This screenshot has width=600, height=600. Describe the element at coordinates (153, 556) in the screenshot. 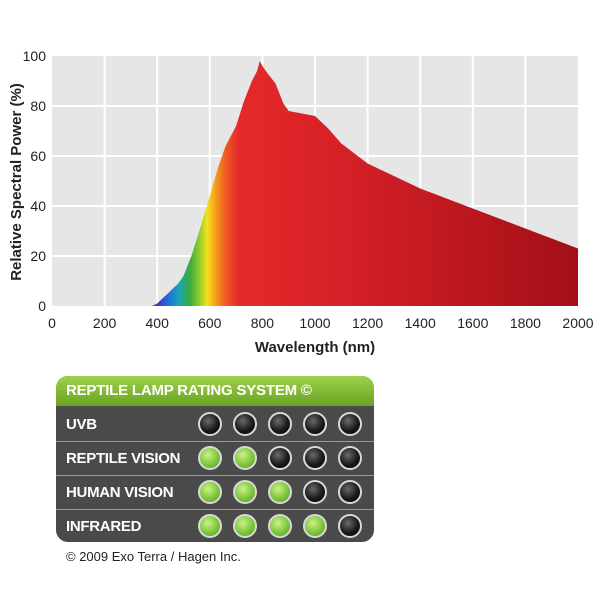

I see `copyright-text: © 2009 Exo Terra / Hagen Inc.` at that location.